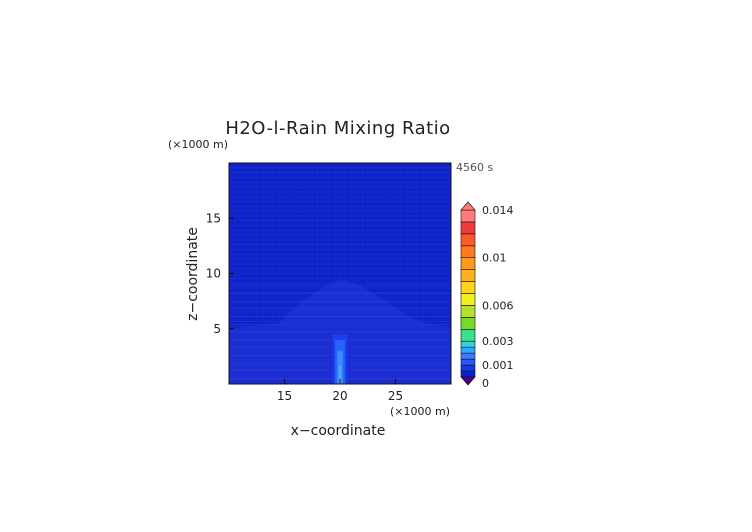 This screenshot has width=752, height=532. What do you see at coordinates (338, 431) in the screenshot?
I see `x-axis-label: x−coordinate` at bounding box center [338, 431].